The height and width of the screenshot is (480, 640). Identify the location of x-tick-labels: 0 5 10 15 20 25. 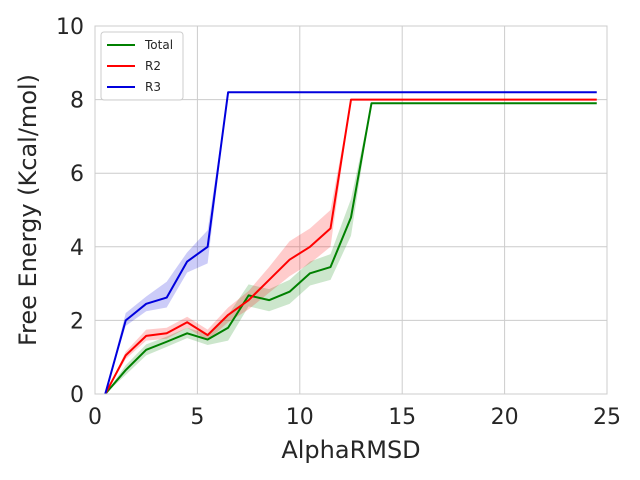
(354, 417).